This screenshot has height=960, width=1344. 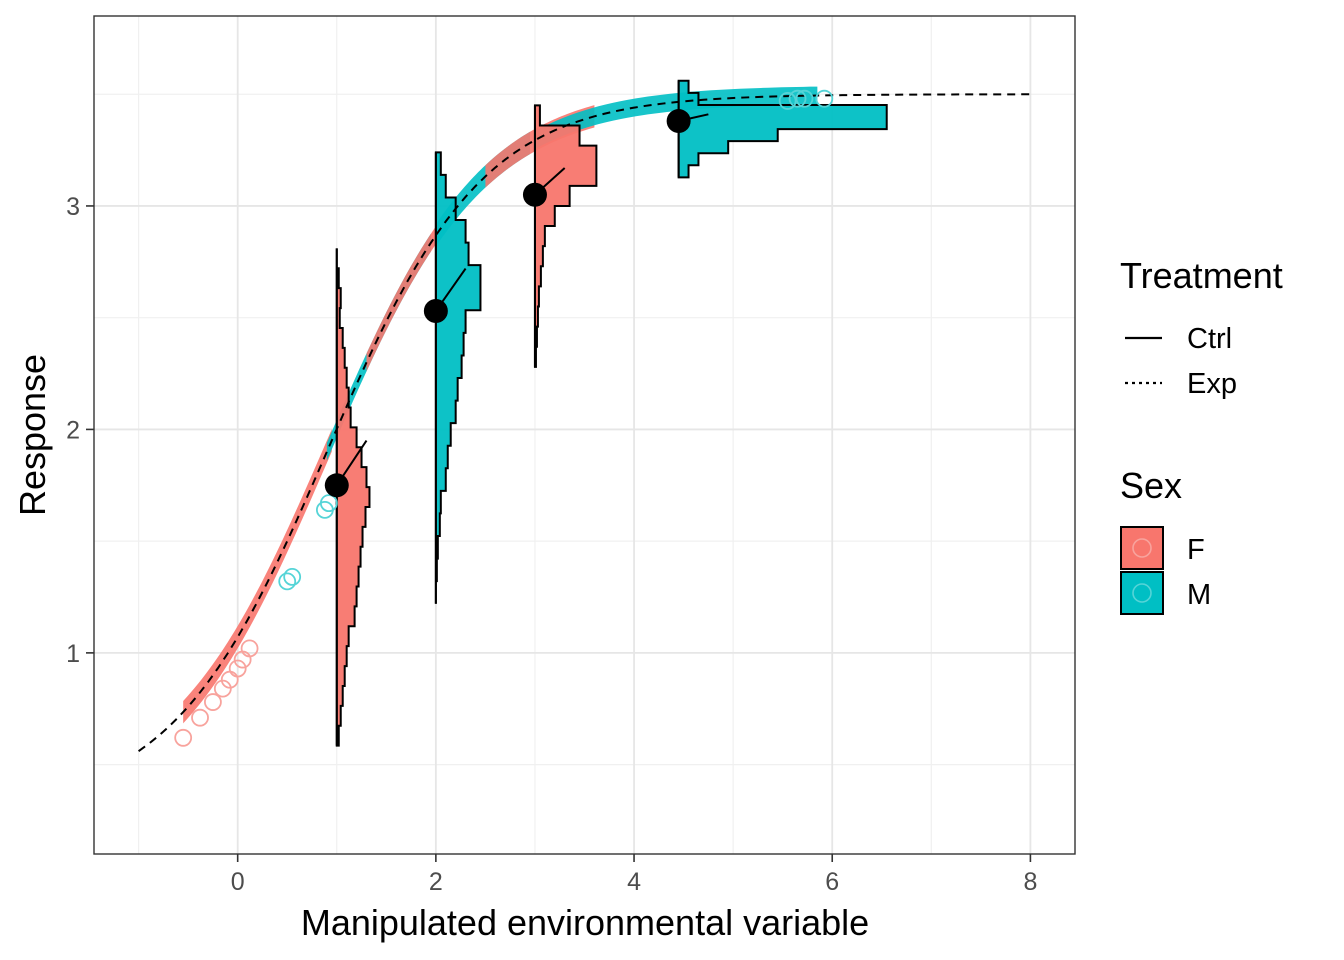 What do you see at coordinates (1030, 882) in the screenshot?
I see `x-tick-label: 8` at bounding box center [1030, 882].